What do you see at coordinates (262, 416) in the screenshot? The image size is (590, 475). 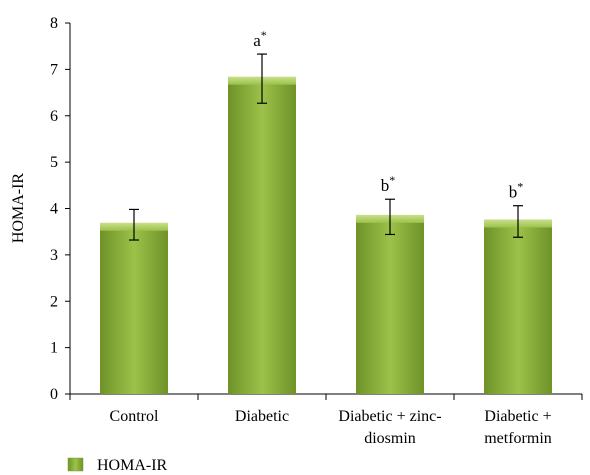 I see `category-label: Diabetic` at bounding box center [262, 416].